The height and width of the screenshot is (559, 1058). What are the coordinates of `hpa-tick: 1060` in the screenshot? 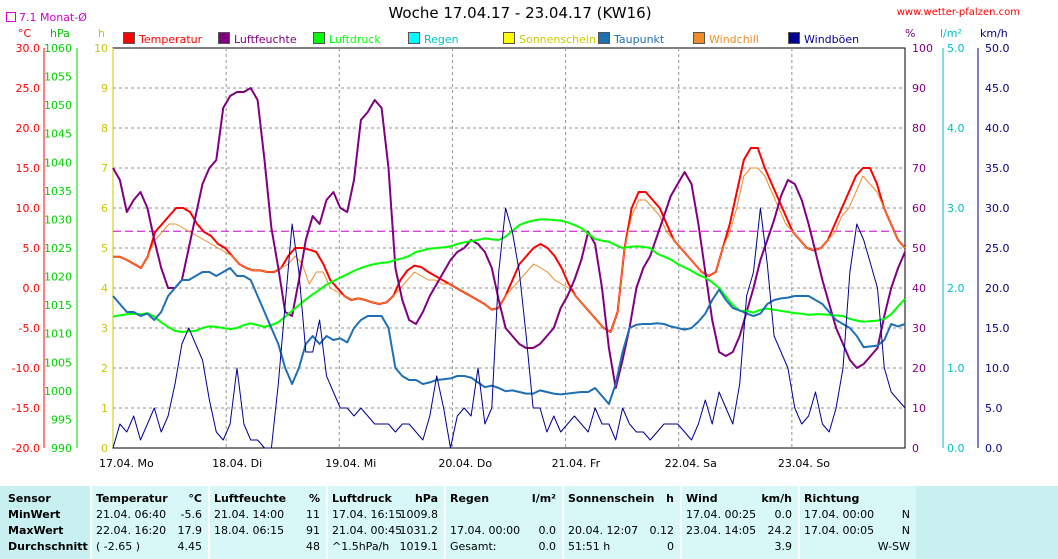 It's located at (58, 48).